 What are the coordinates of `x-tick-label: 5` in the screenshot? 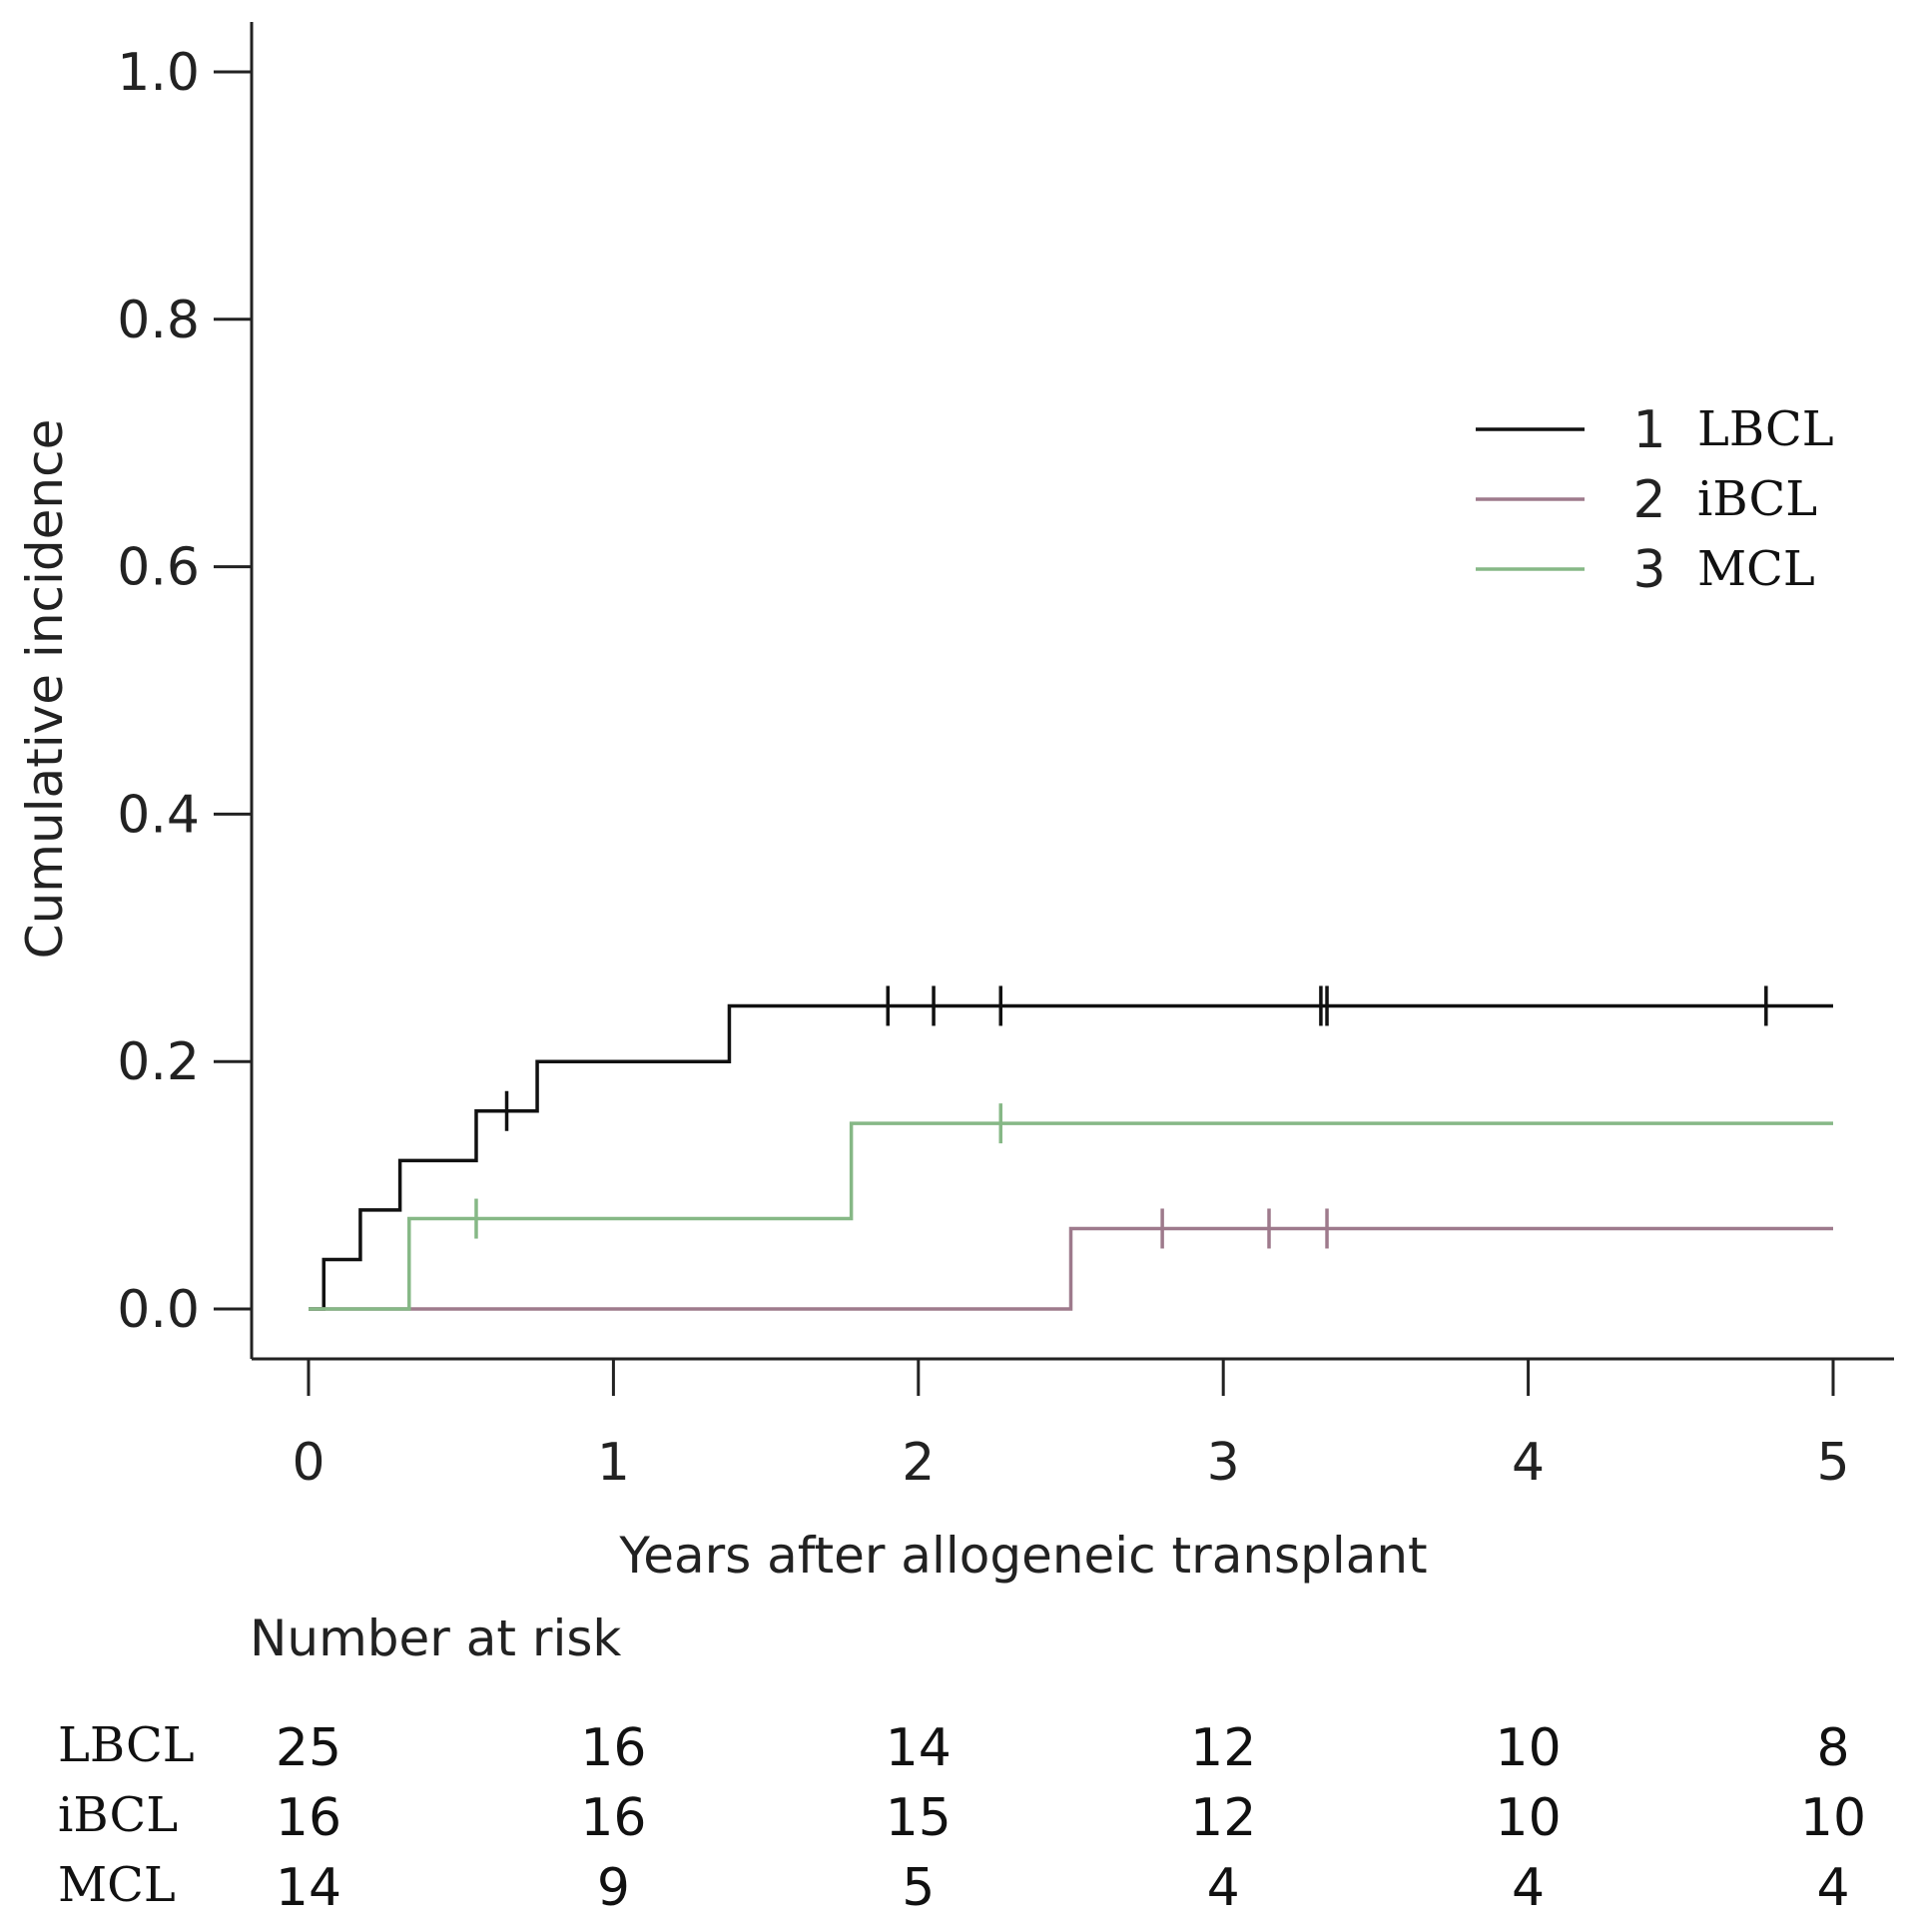 It's located at (1833, 1463).